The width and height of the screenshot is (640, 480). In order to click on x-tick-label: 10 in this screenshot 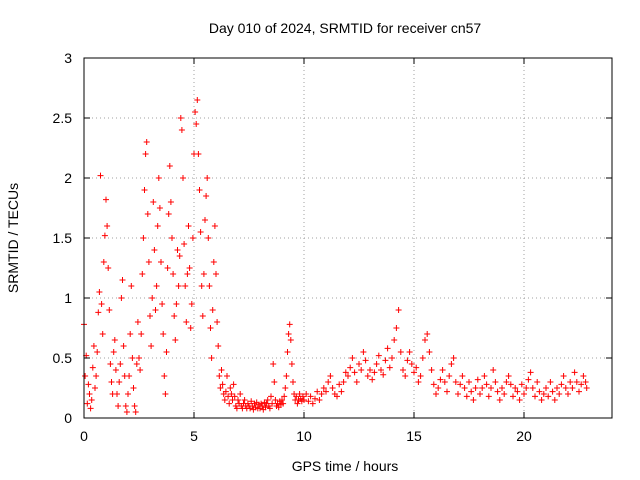, I will do `click(304, 436)`.